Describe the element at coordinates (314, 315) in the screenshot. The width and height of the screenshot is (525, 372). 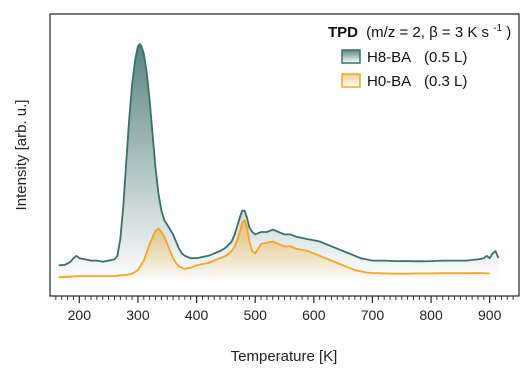
I see `x-tick-label: 600` at that location.